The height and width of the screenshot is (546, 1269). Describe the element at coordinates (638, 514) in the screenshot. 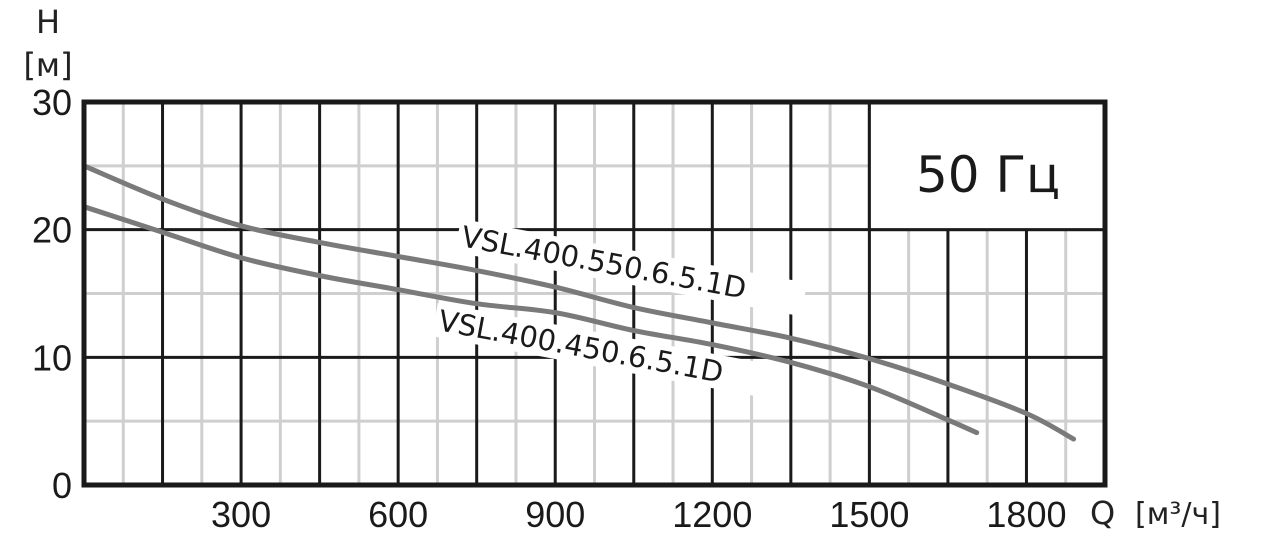

I see `x-tick-labels: 300 600 900 1200 1500 1800` at that location.